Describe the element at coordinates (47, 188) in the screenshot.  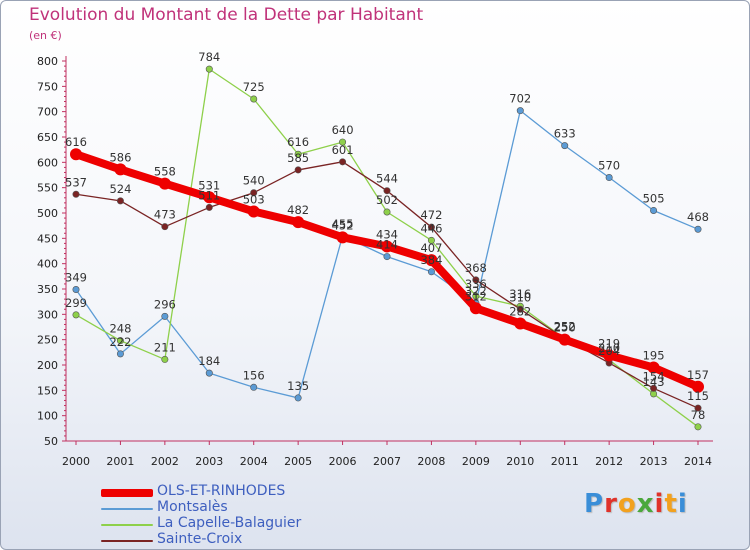
I see `y-tick-label: 550` at that location.